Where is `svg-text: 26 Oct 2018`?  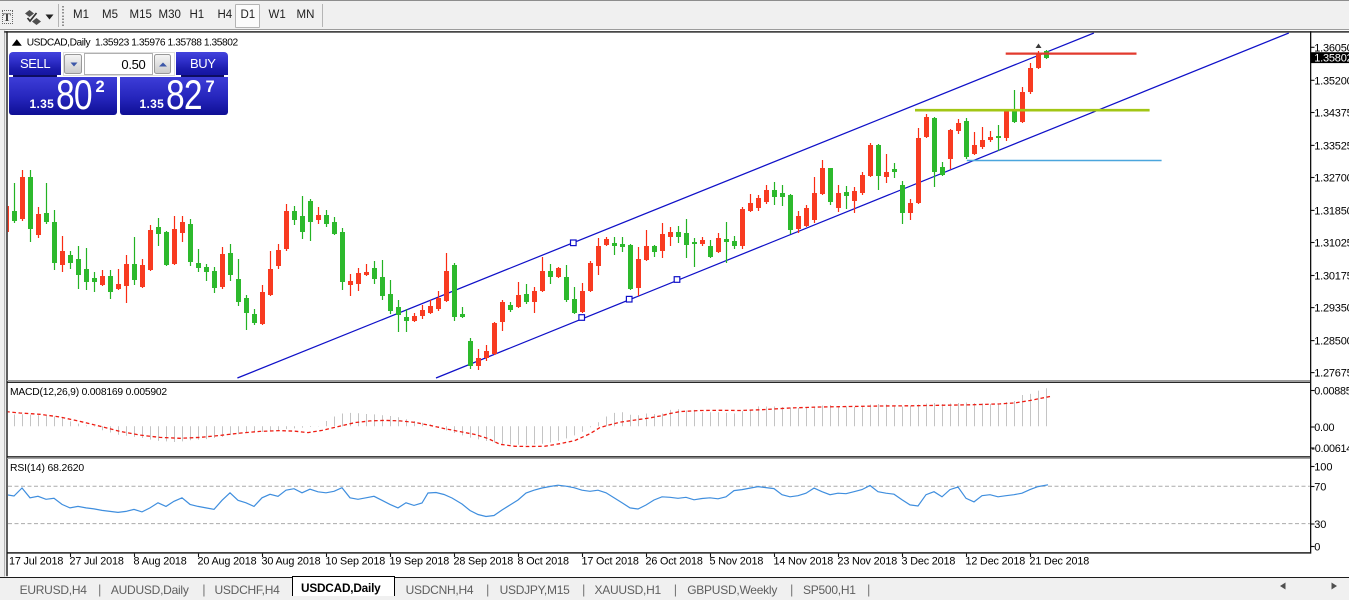 svg-text: 26 Oct 2018 is located at coordinates (674, 562).